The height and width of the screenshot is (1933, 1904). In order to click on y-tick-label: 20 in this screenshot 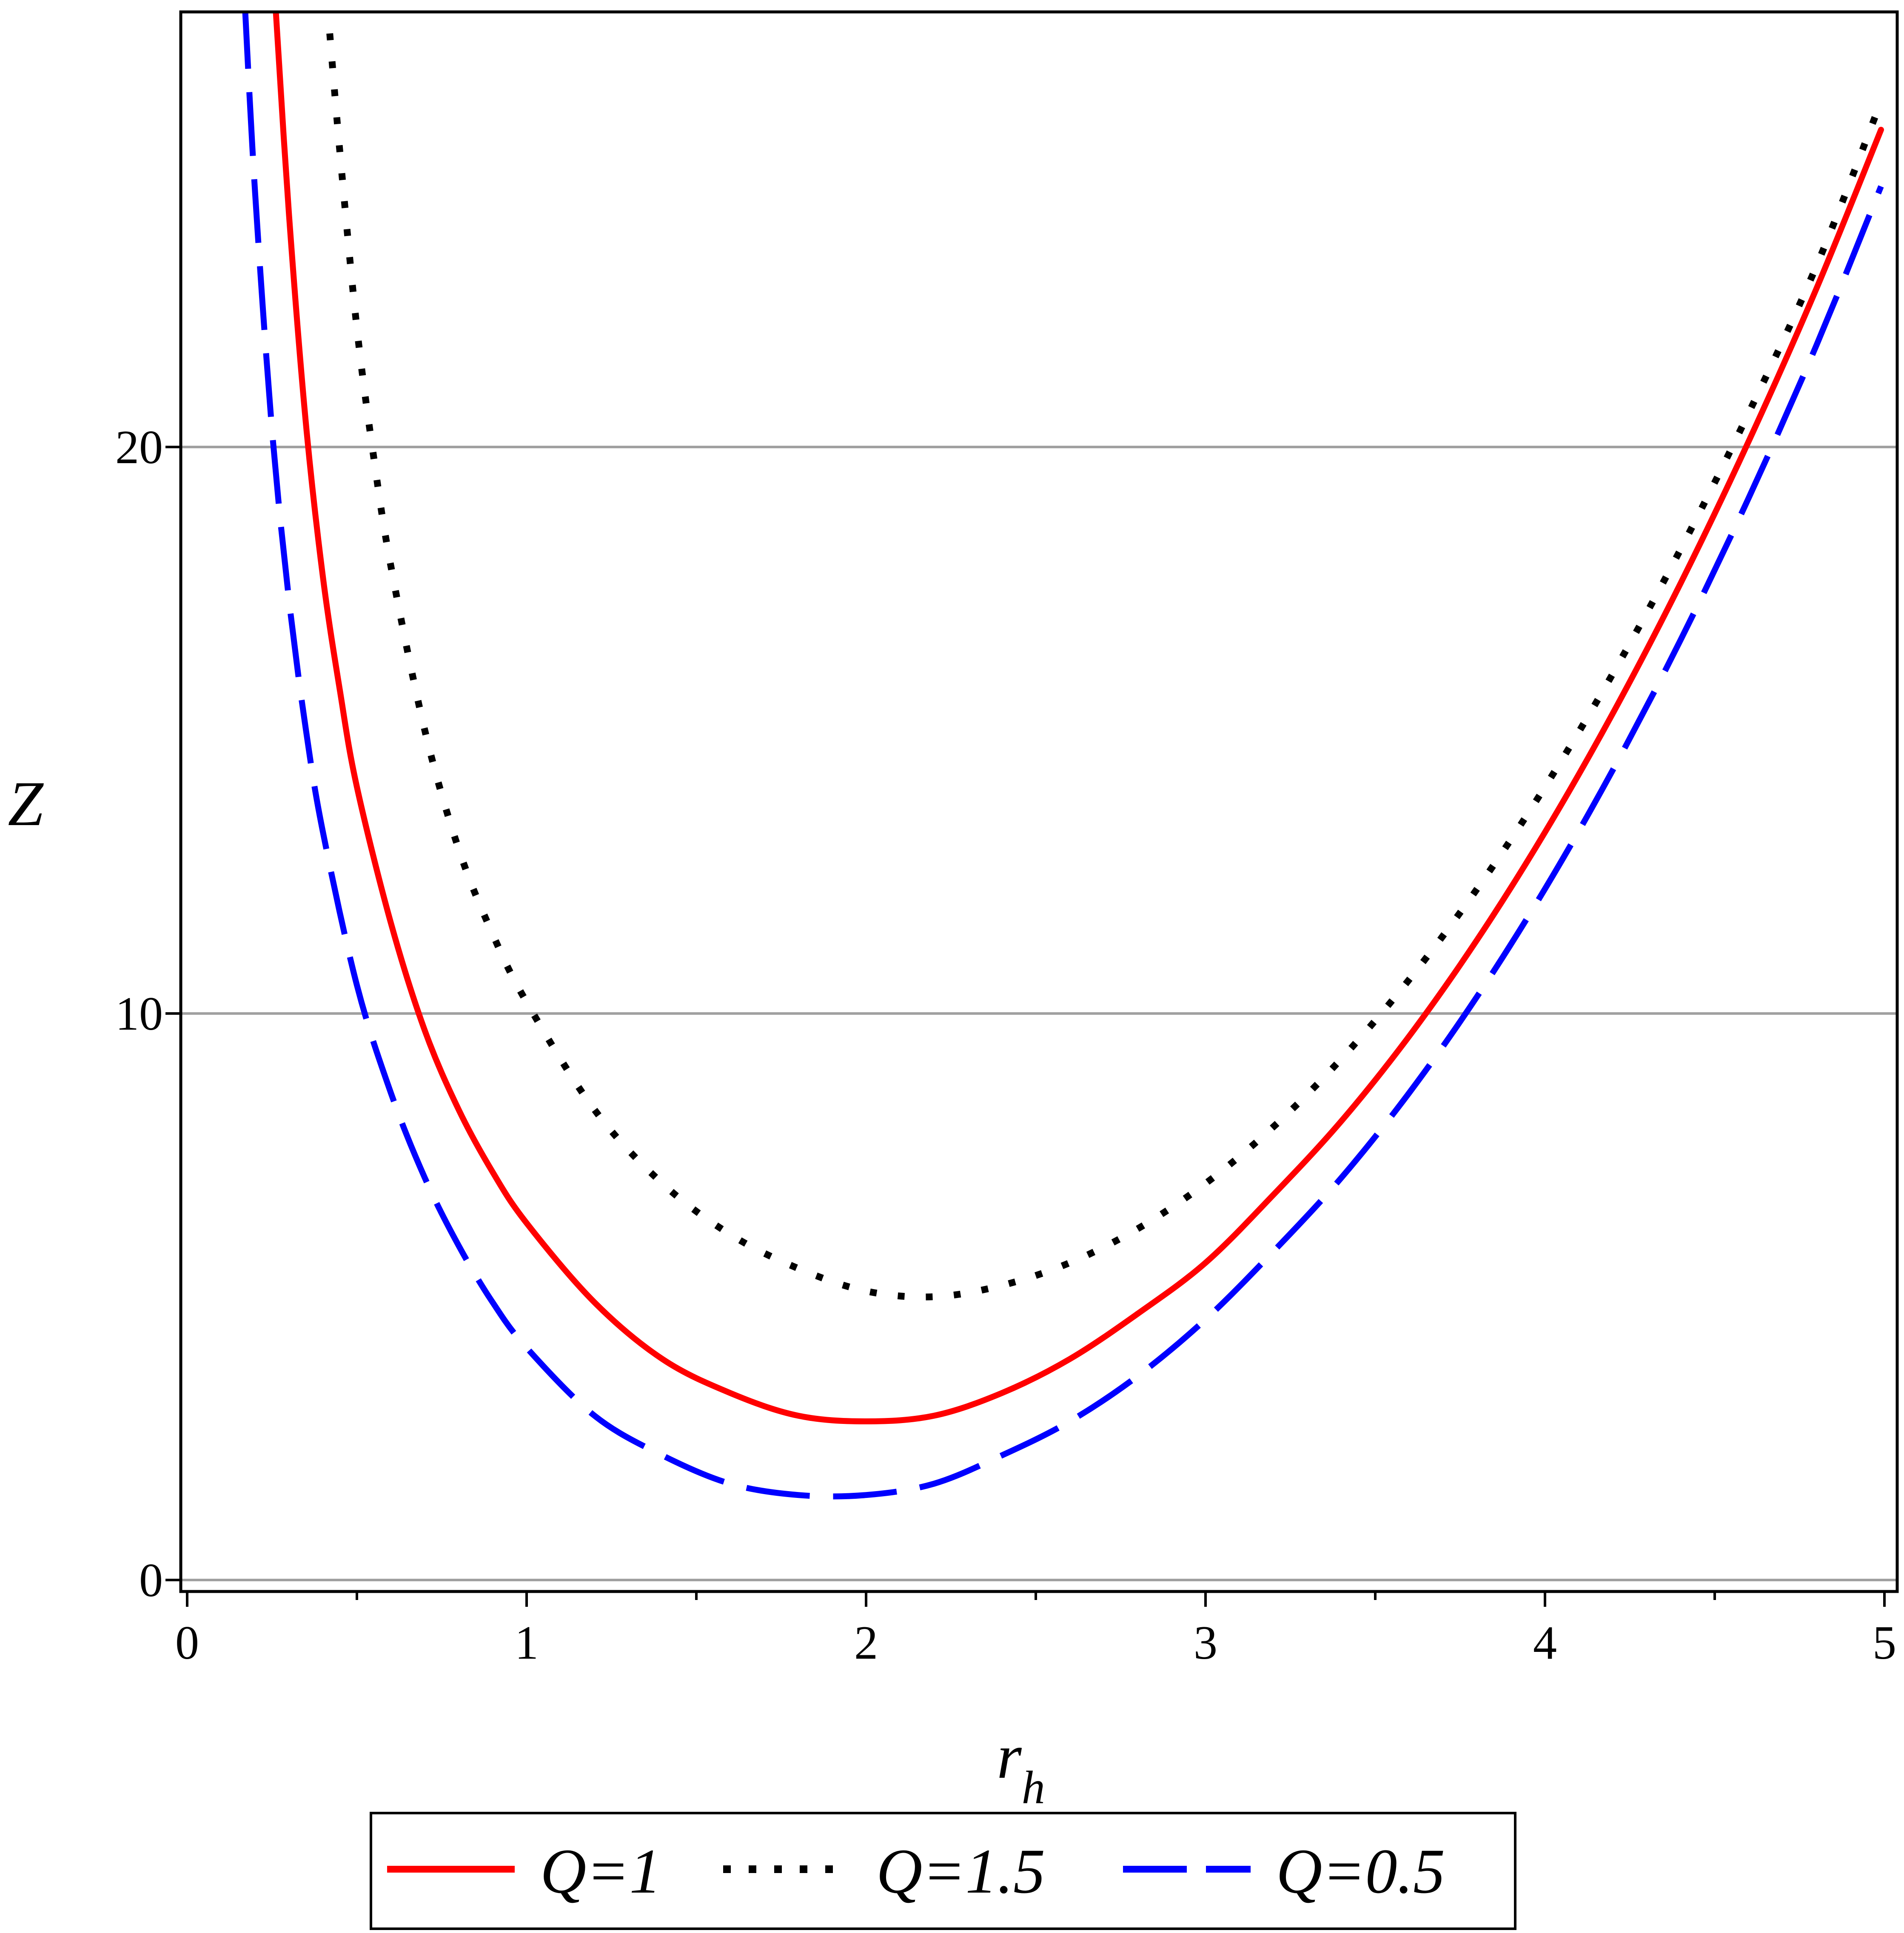, I will do `click(139, 448)`.